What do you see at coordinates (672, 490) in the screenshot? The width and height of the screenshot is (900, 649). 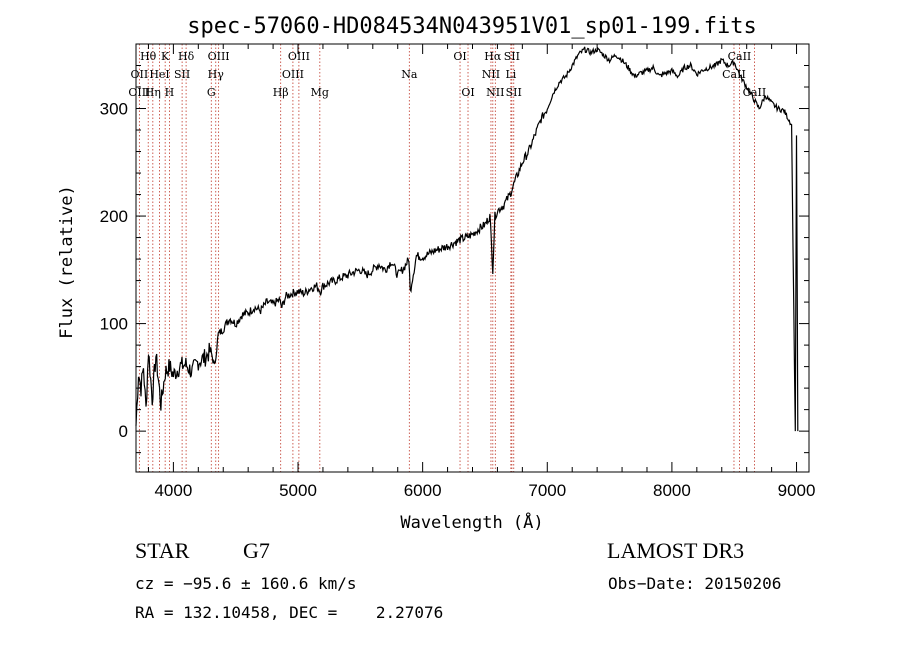 I see `x-tick-label: 8000` at bounding box center [672, 490].